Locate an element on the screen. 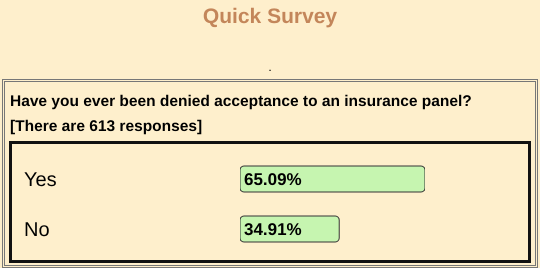 The height and width of the screenshot is (268, 540). data-label: 34.91% is located at coordinates (273, 229).